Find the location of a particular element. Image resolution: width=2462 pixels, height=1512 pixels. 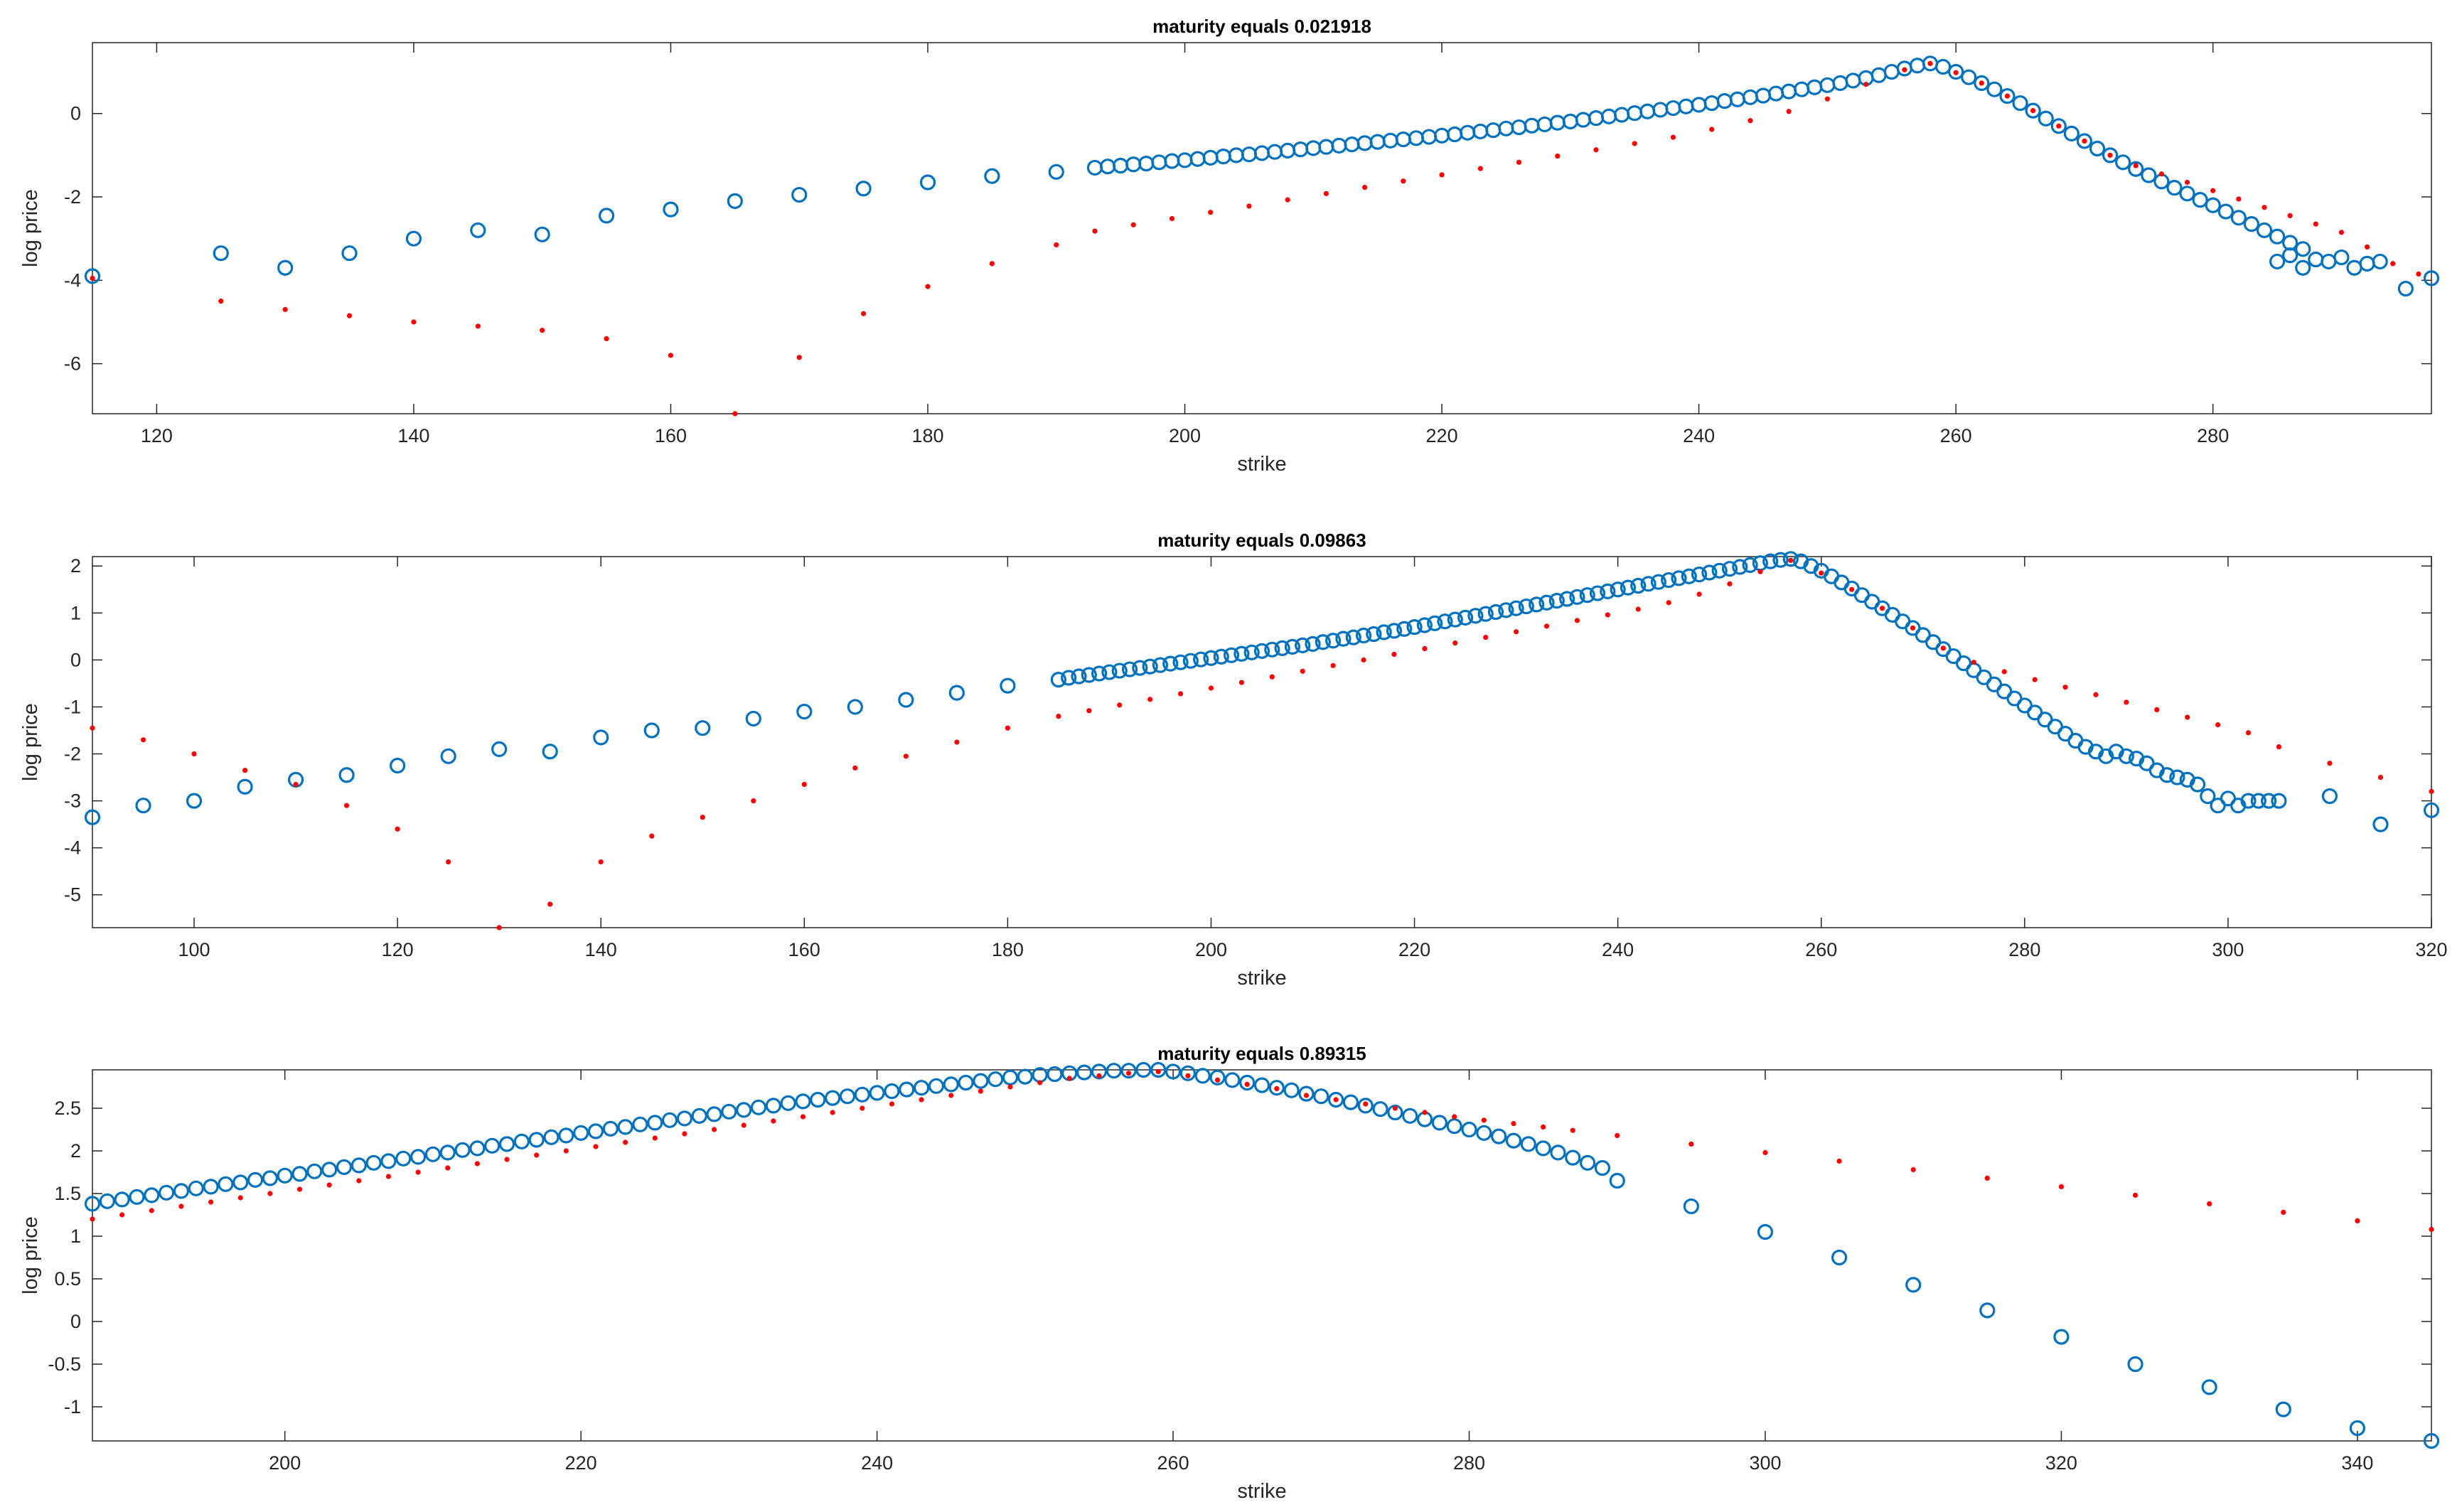

x-tick-label: 260 is located at coordinates (1173, 1463).